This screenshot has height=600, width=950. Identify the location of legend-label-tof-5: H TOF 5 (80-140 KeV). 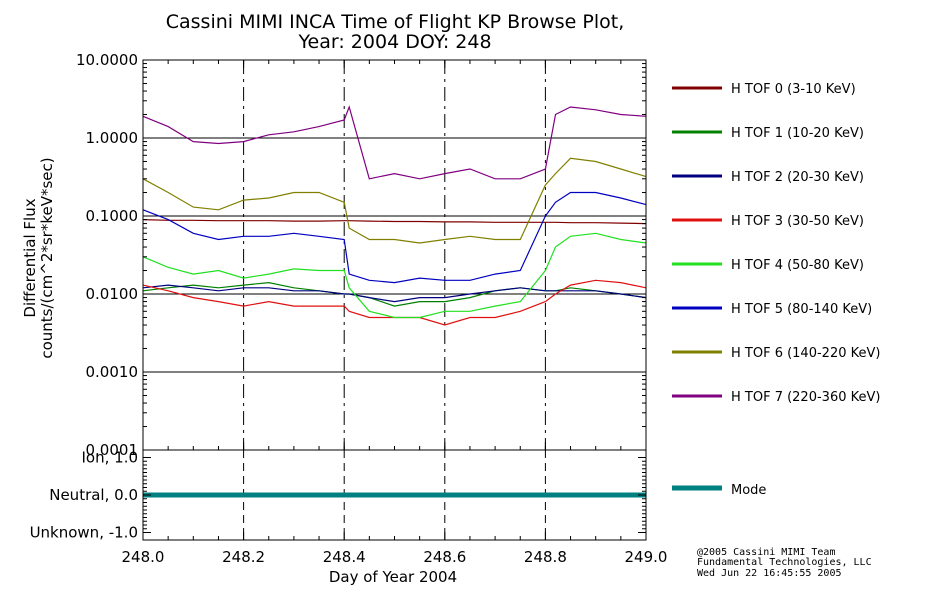
(801, 309).